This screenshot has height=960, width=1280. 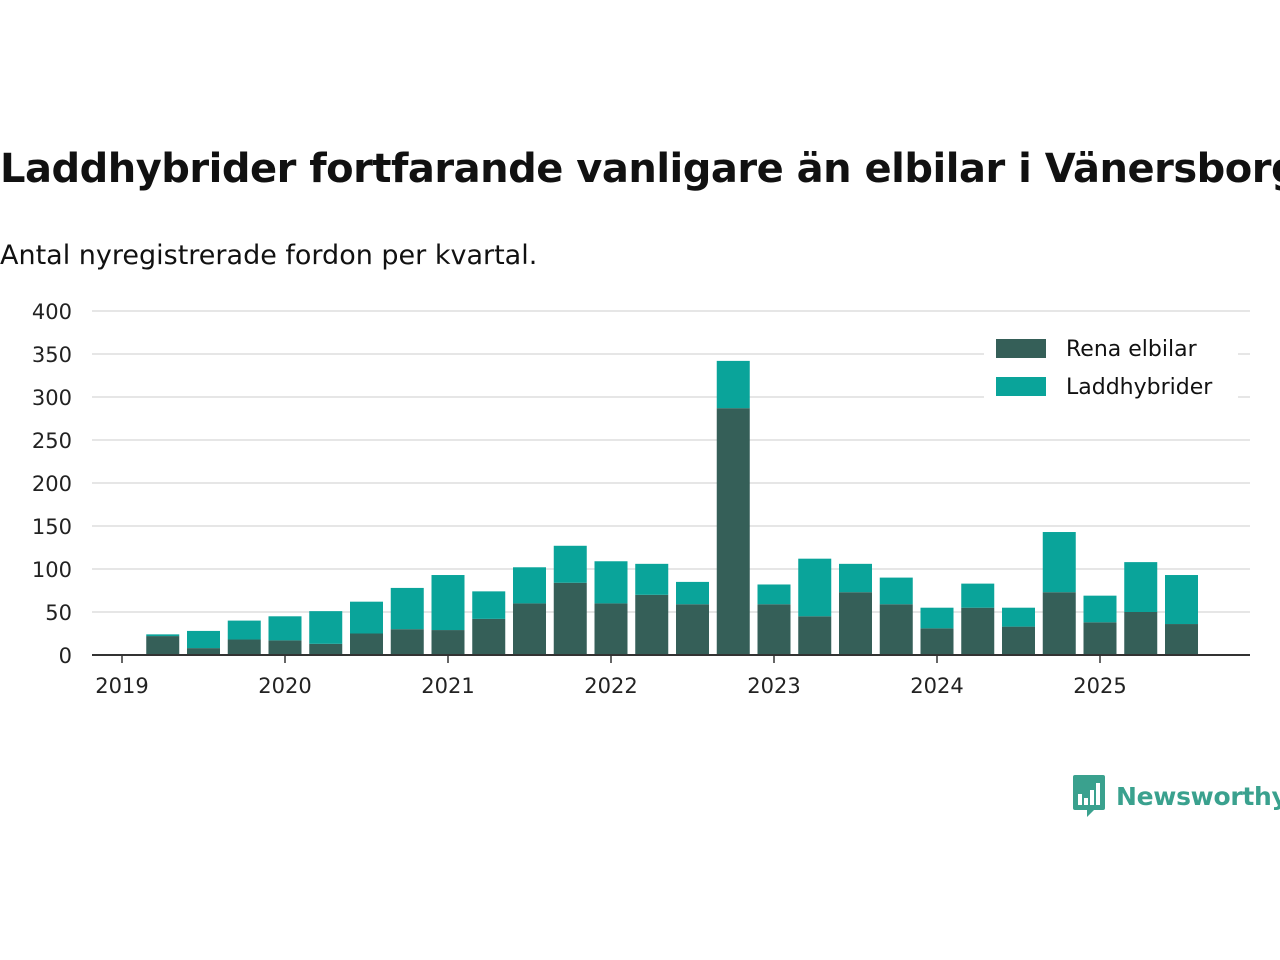 I want to click on y-tick-label: 50, so click(x=58, y=613).